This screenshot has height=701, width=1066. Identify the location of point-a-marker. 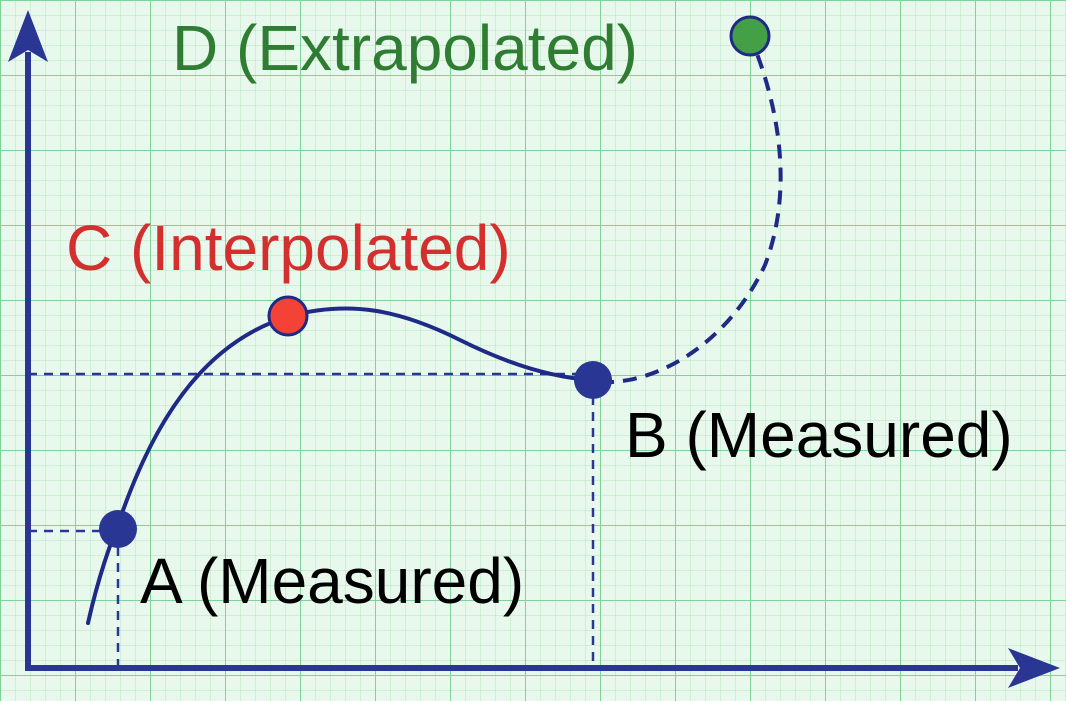
(118, 529).